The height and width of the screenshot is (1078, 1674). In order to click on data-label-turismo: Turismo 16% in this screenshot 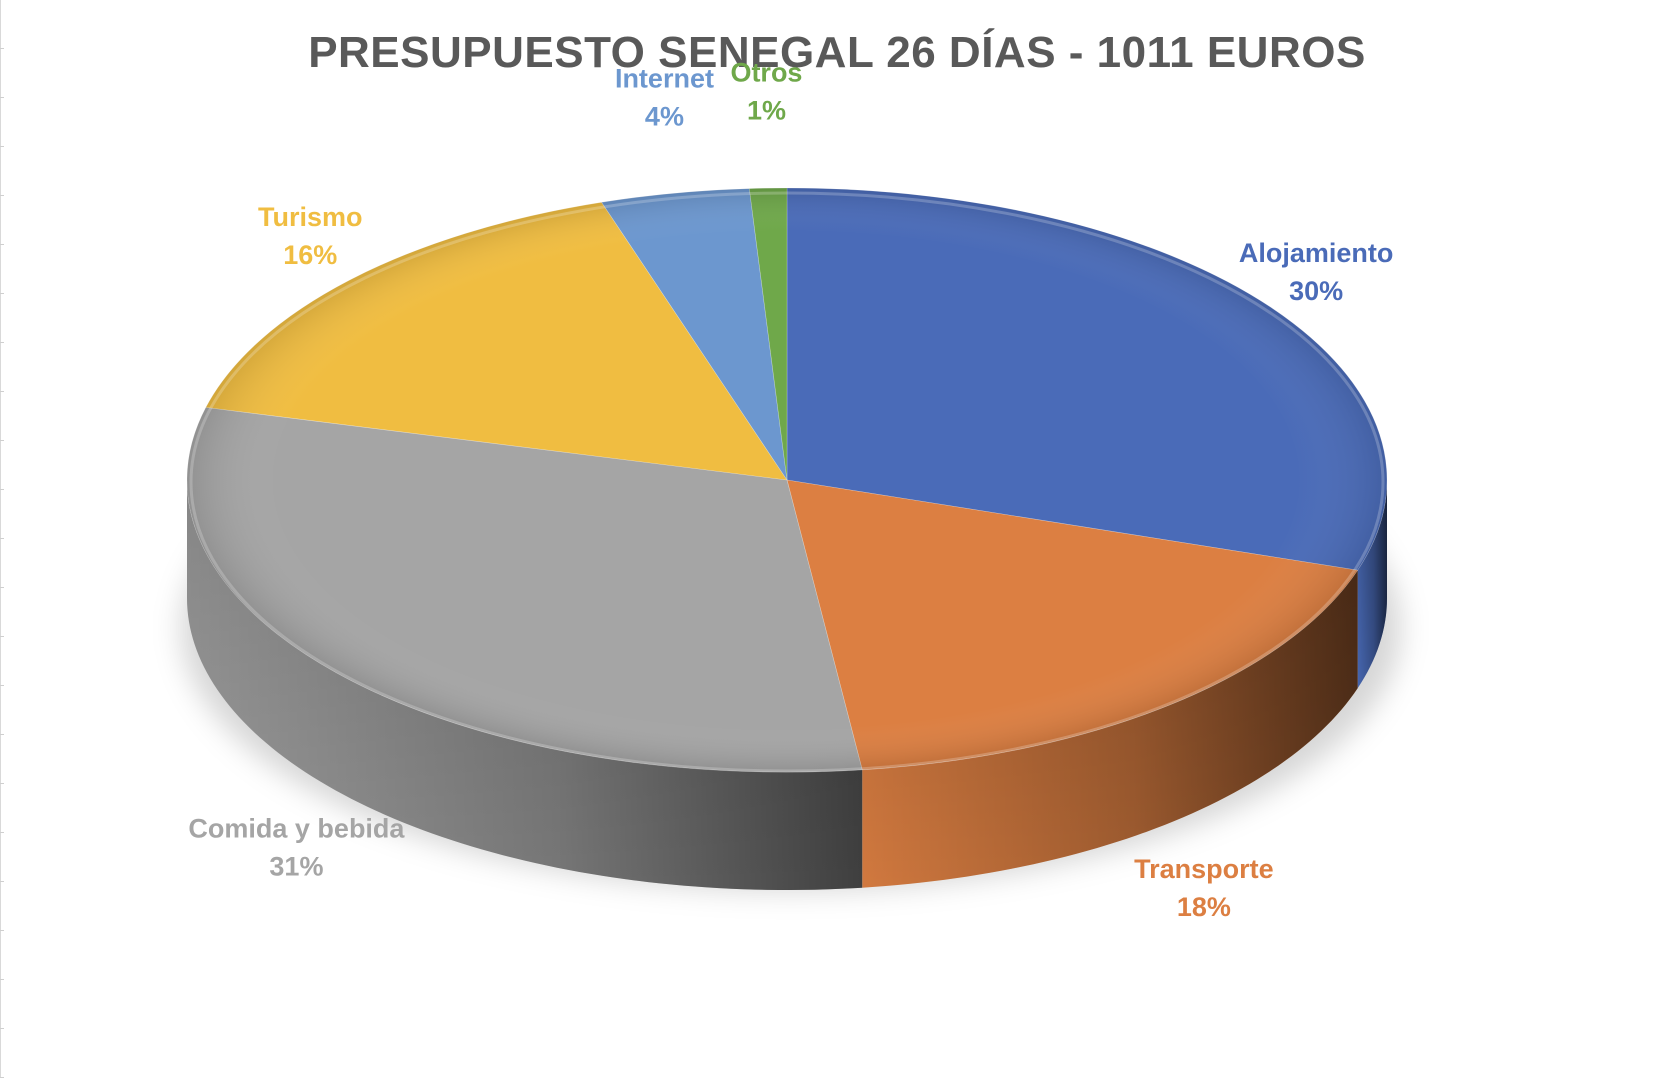, I will do `click(310, 236)`.